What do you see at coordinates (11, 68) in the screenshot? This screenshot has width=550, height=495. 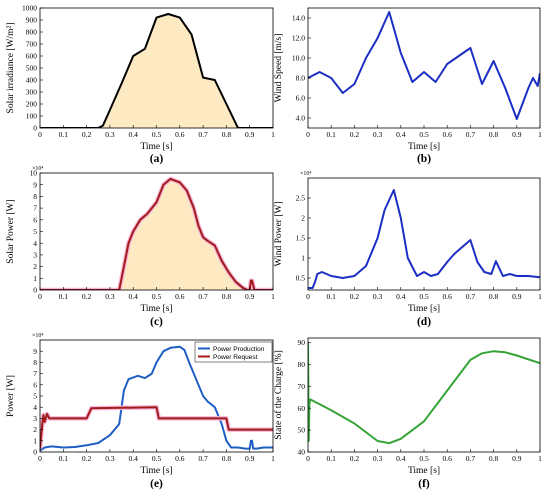 I see `y-axis-label: Solar irradiance [W/m²]` at bounding box center [11, 68].